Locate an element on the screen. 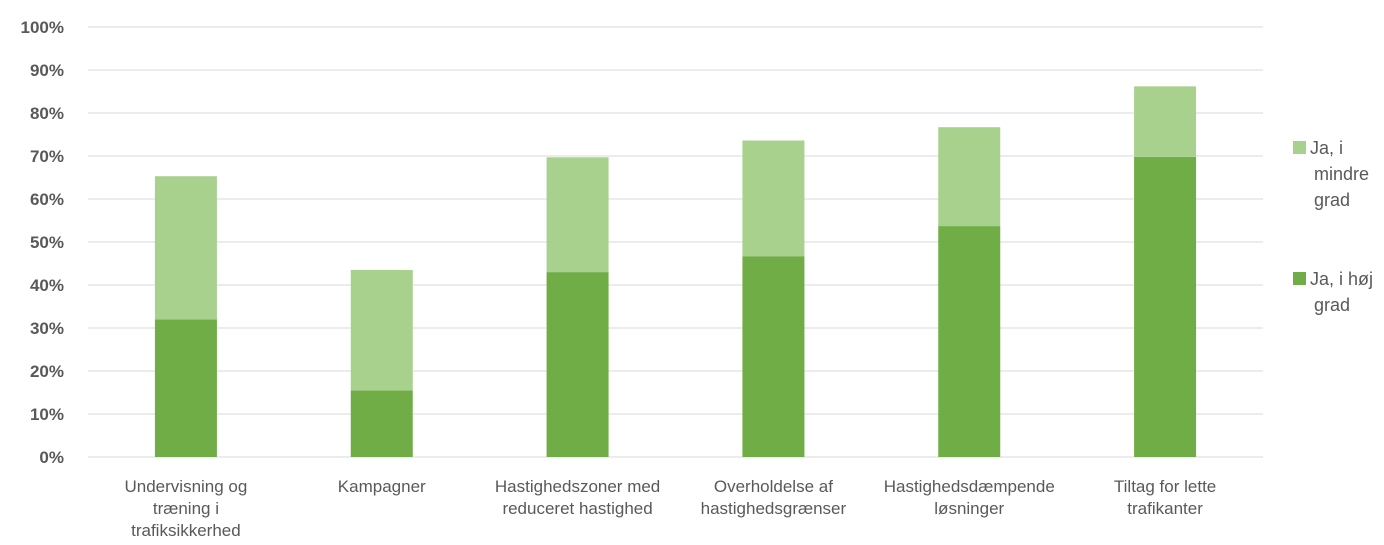 The width and height of the screenshot is (1384, 545). y-tick-label: 50% is located at coordinates (47, 242).